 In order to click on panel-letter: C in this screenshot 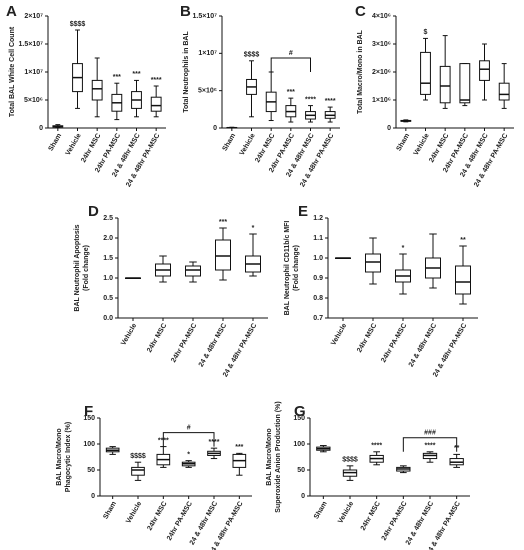, I will do `click(360, 11)`.